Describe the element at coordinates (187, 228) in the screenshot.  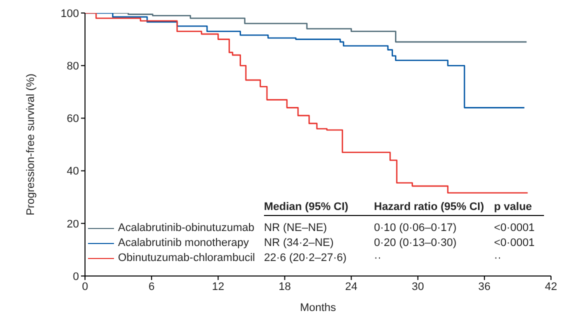
I see `legend-label: Acalabrutinib-obinutuzumab` at that location.